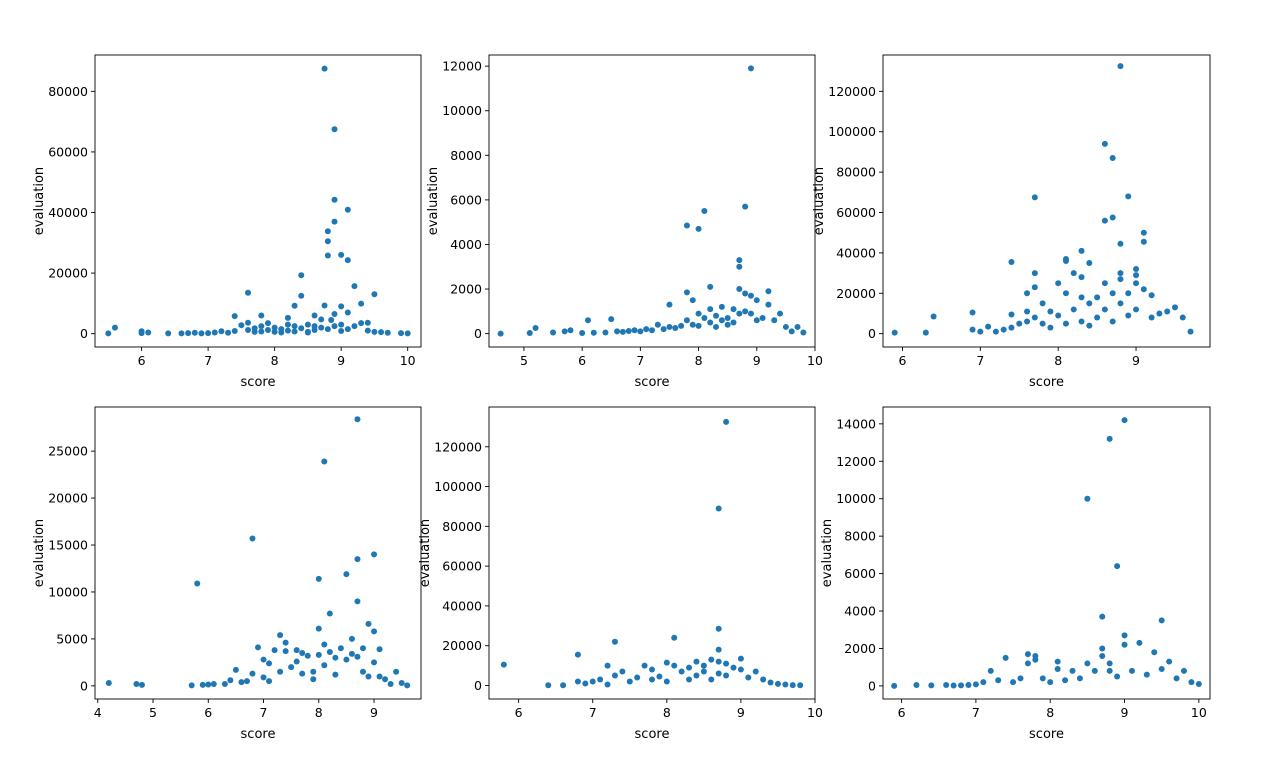 The height and width of the screenshot is (776, 1266). What do you see at coordinates (860, 536) in the screenshot?
I see `y-tick-label: 8000` at bounding box center [860, 536].